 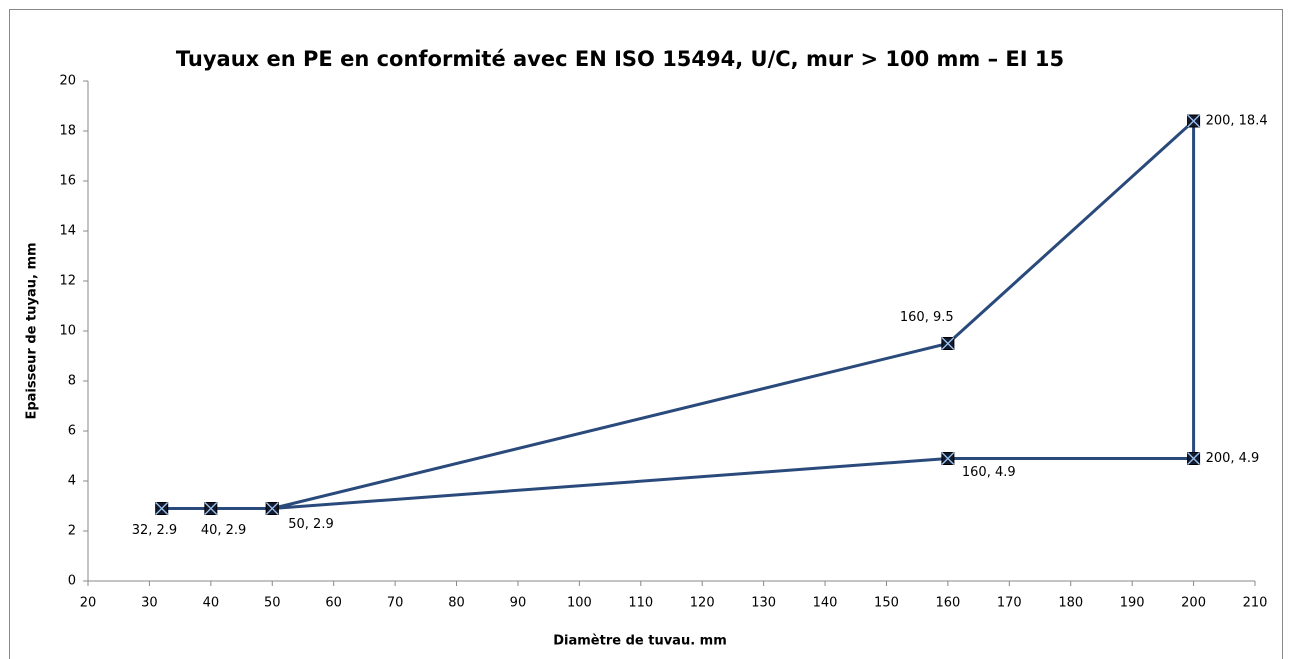 What do you see at coordinates (640, 603) in the screenshot?
I see `x-tick-label: 110` at bounding box center [640, 603].